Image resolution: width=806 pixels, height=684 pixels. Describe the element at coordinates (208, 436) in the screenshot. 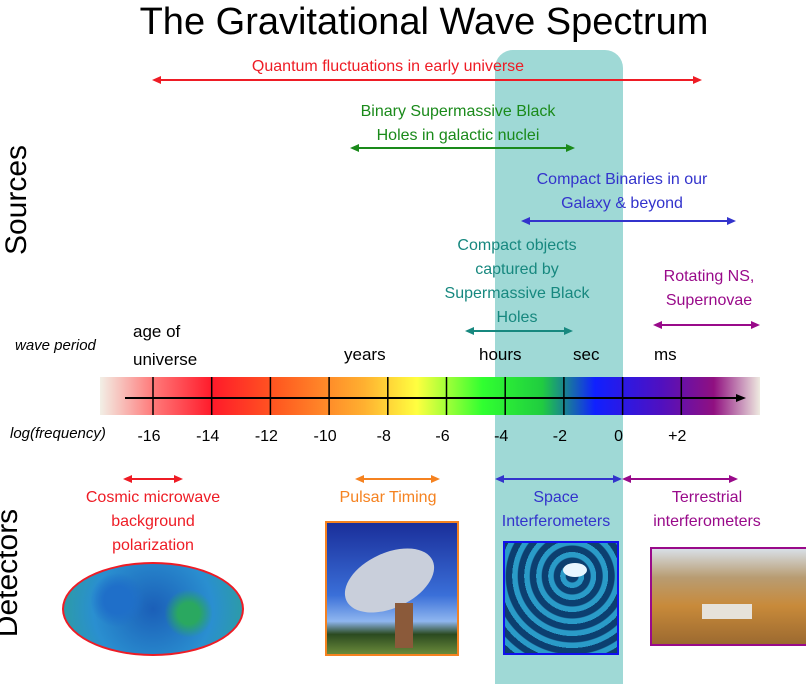

I see `tick-label: -14` at that location.